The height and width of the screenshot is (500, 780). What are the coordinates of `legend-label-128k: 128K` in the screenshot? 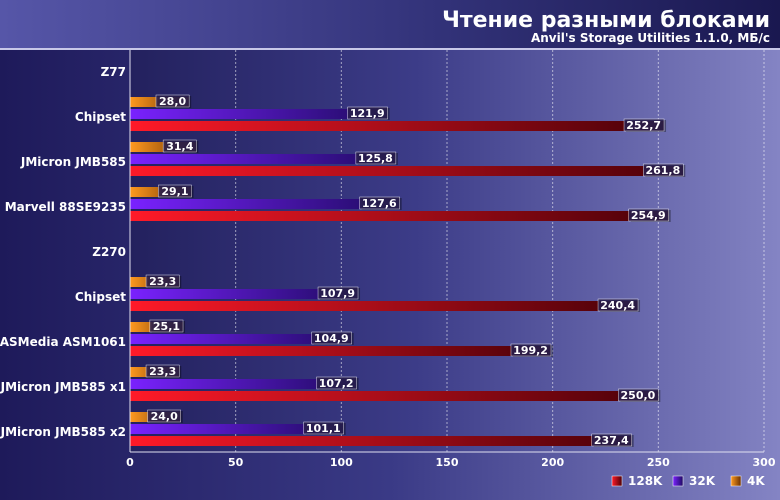 It's located at (645, 481).